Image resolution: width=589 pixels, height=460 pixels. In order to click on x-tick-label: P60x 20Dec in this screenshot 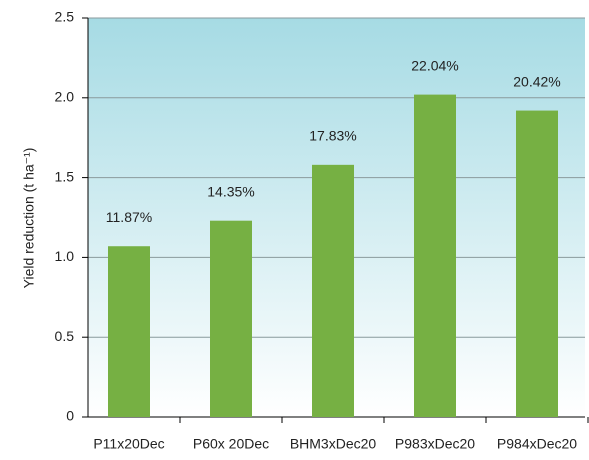, I will do `click(231, 444)`.